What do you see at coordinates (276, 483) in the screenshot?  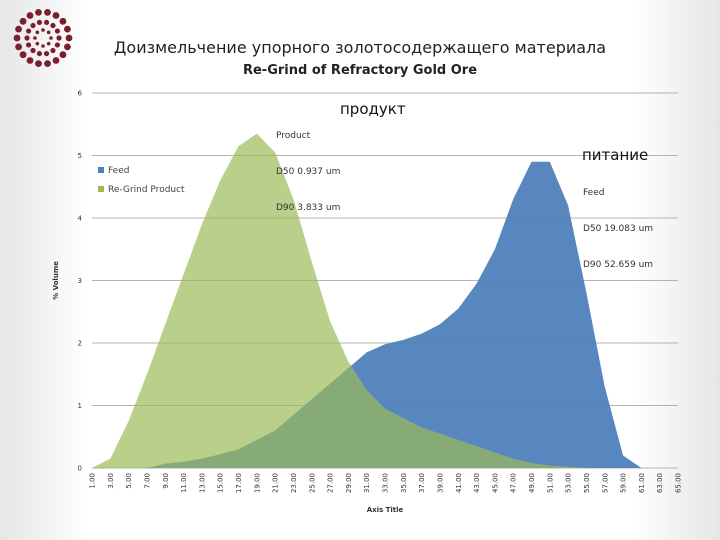 I see `x-tick-label: 21.00` at bounding box center [276, 483].